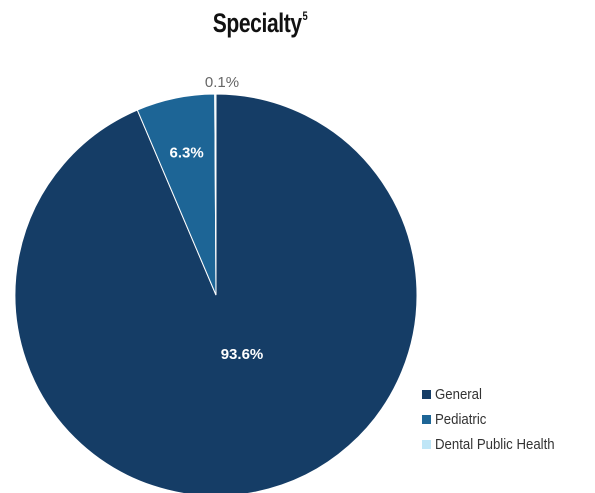  What do you see at coordinates (426, 444) in the screenshot?
I see `legend-swatch-dental-public-health` at bounding box center [426, 444].